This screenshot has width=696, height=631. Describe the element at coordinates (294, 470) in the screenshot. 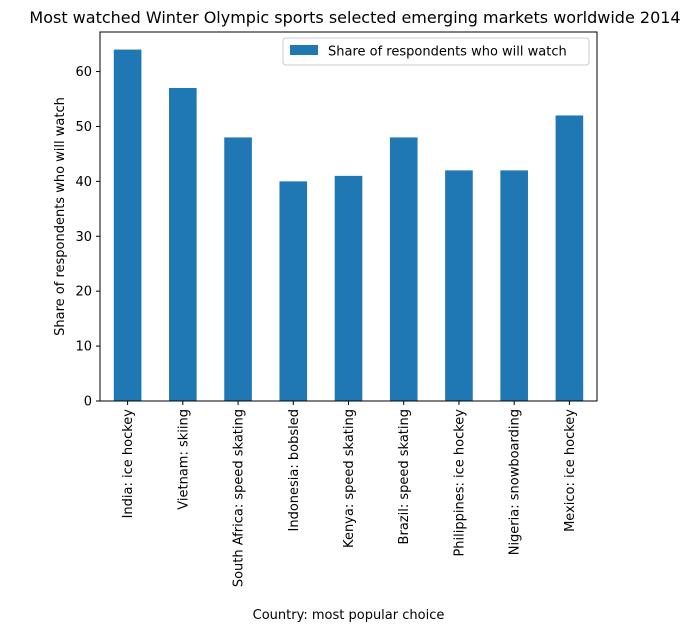

I see `x-tick-label-3: Indonesia: bobsled` at that location.